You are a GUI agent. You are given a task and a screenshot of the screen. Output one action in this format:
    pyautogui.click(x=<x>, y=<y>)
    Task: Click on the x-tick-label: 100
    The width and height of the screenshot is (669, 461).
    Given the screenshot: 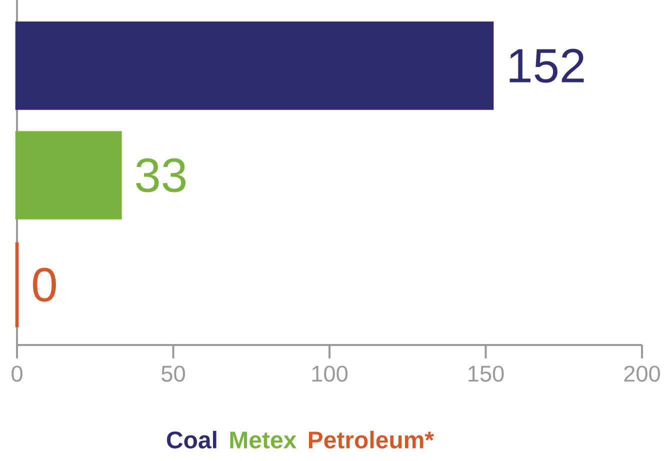 What is the action you would take?
    pyautogui.click(x=330, y=374)
    